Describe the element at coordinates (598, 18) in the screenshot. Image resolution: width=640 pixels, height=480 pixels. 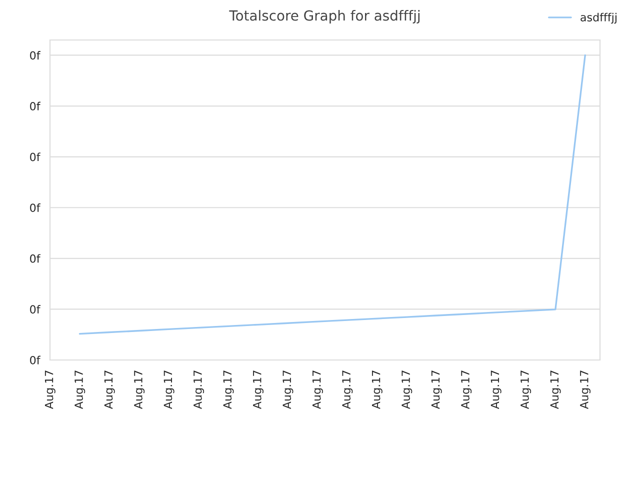
I see `legend-label: asdfffjj` at that location.